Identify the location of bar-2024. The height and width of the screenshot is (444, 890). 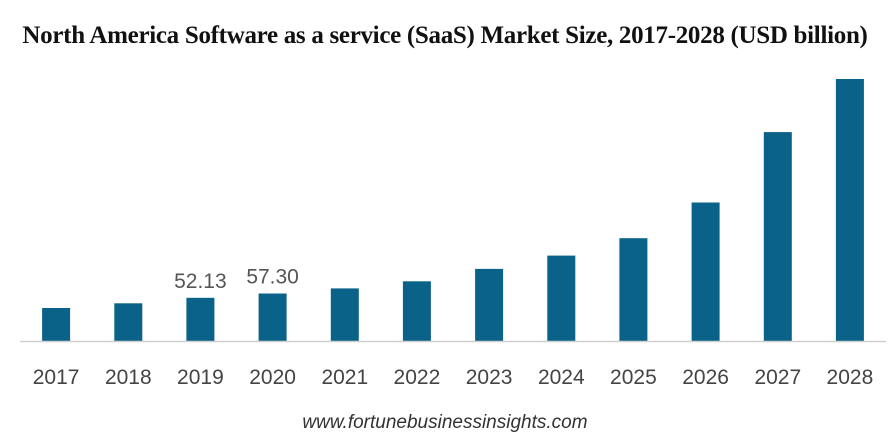
(561, 298).